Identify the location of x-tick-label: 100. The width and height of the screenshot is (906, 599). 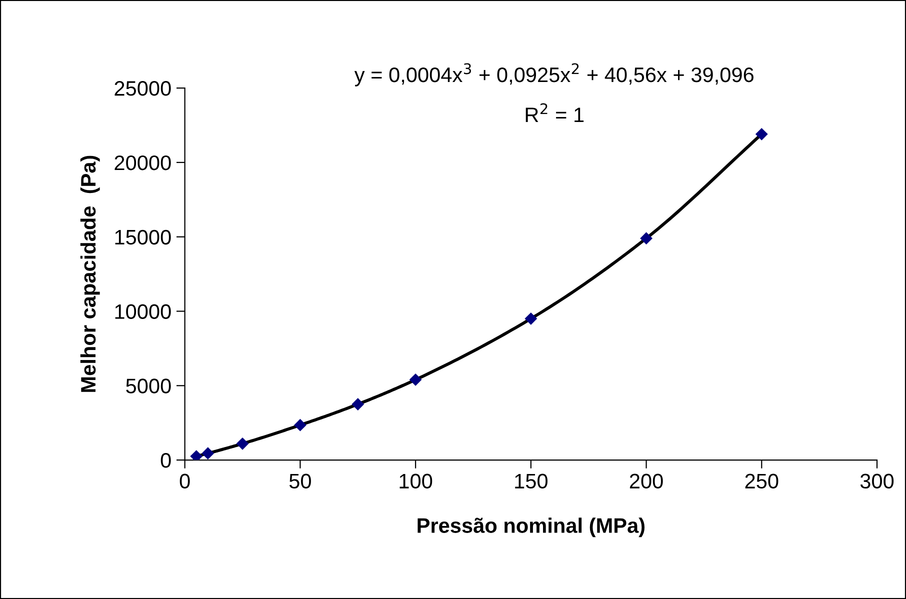
(416, 481).